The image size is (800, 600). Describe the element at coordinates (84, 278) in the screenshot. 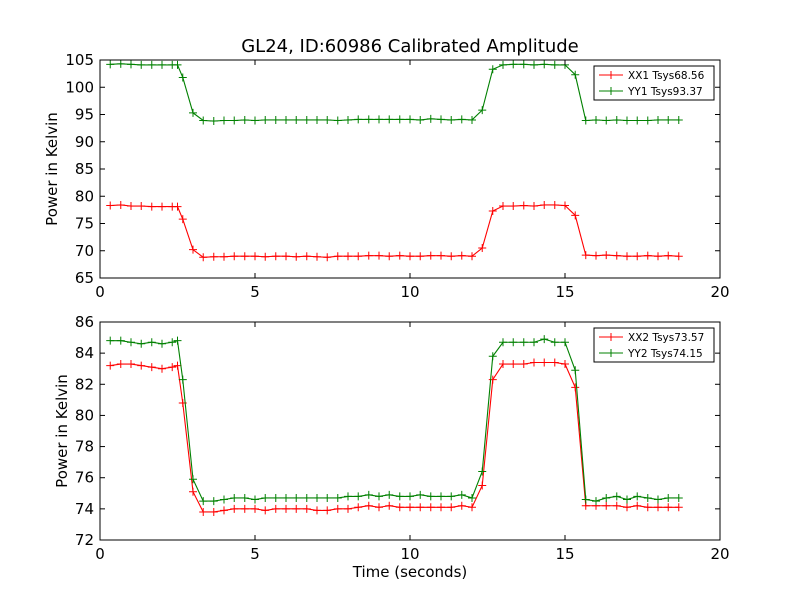

I see `y-tick-label: 65` at that location.